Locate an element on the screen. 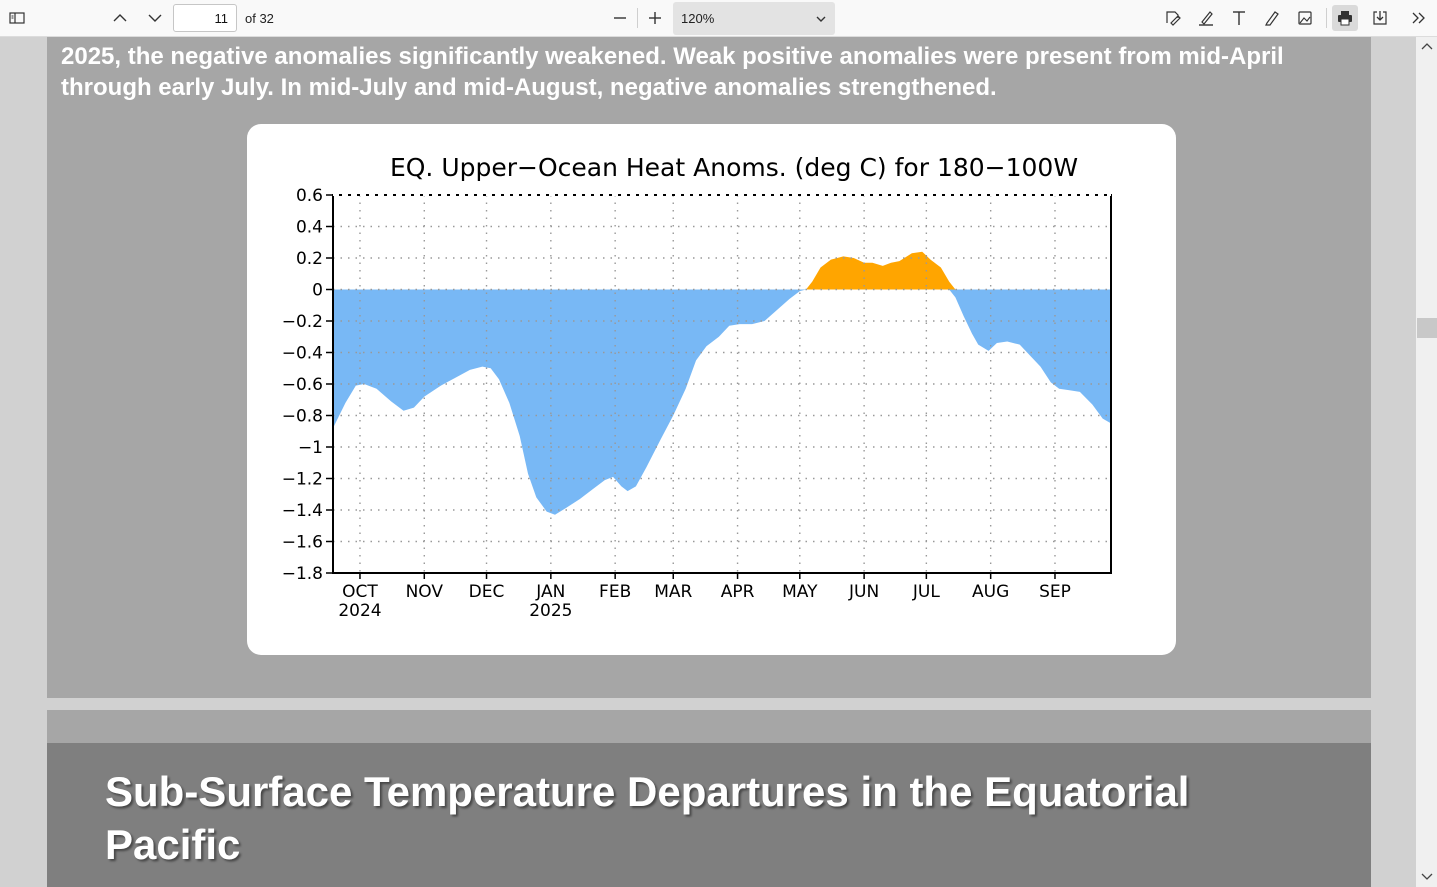 The width and height of the screenshot is (1437, 887). zoom-level-value: 120% is located at coordinates (698, 18).